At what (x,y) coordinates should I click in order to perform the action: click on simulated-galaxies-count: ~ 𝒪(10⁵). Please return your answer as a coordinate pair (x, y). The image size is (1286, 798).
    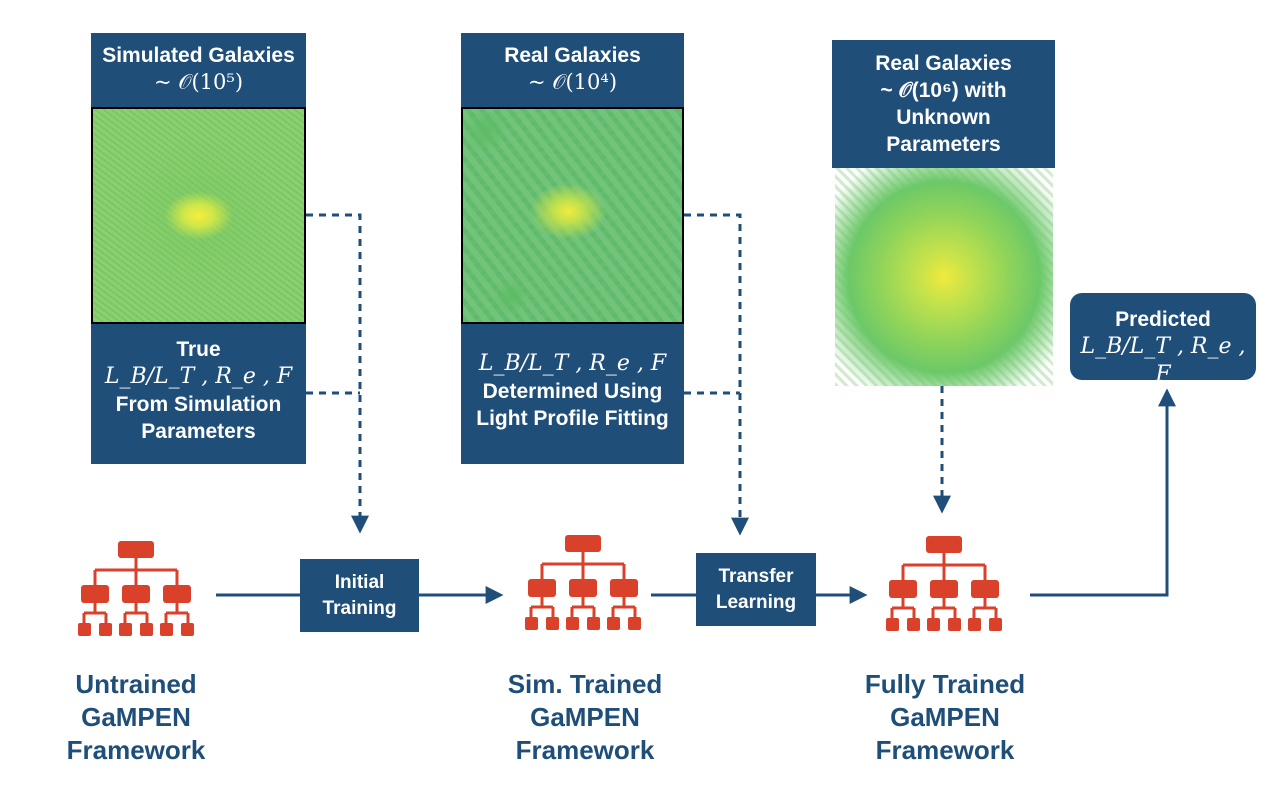
    Looking at the image, I should click on (198, 82).